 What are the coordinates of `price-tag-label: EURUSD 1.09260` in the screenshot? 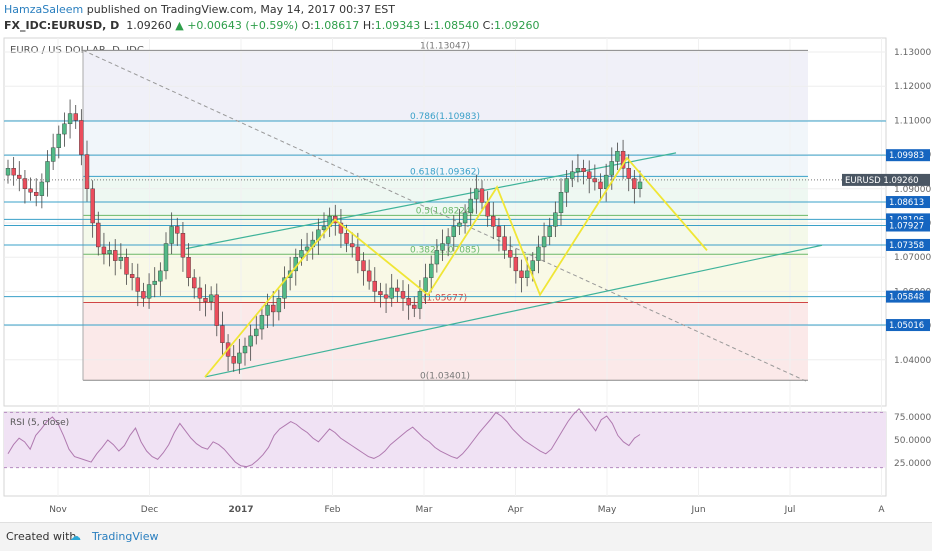 It's located at (882, 181).